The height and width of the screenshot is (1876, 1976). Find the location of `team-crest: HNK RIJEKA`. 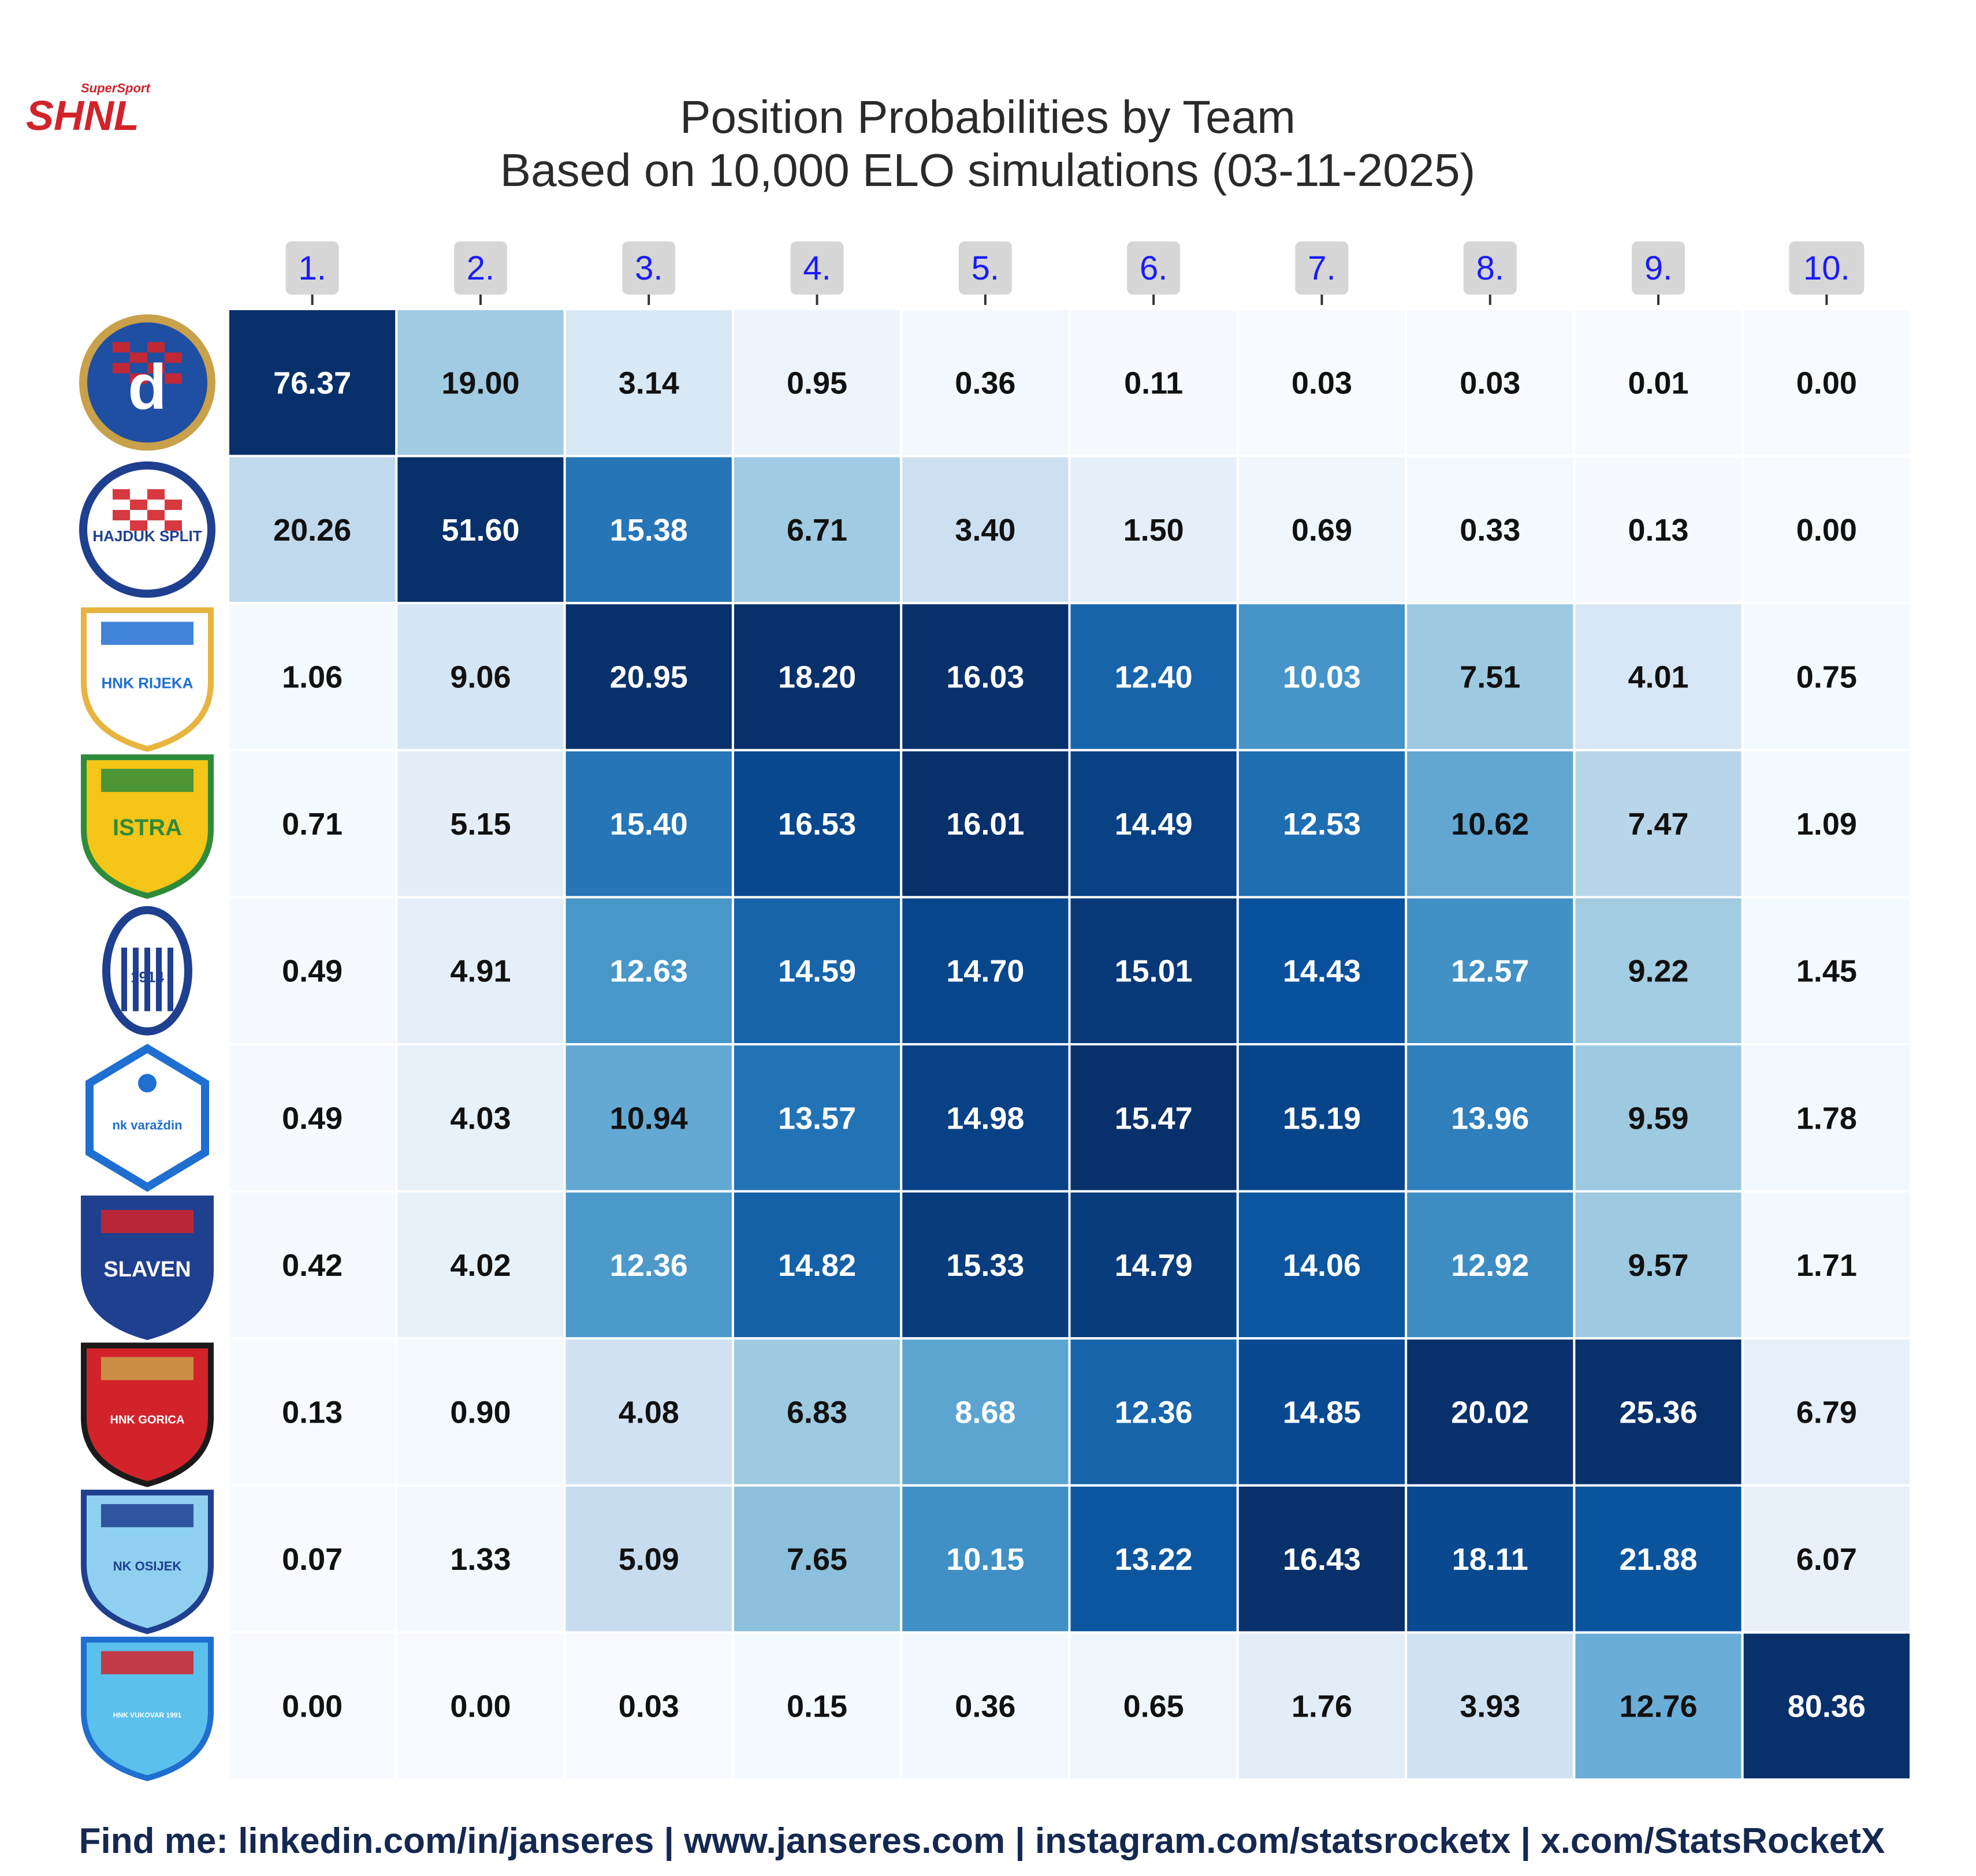

team-crest: HNK RIJEKA is located at coordinates (147, 679).